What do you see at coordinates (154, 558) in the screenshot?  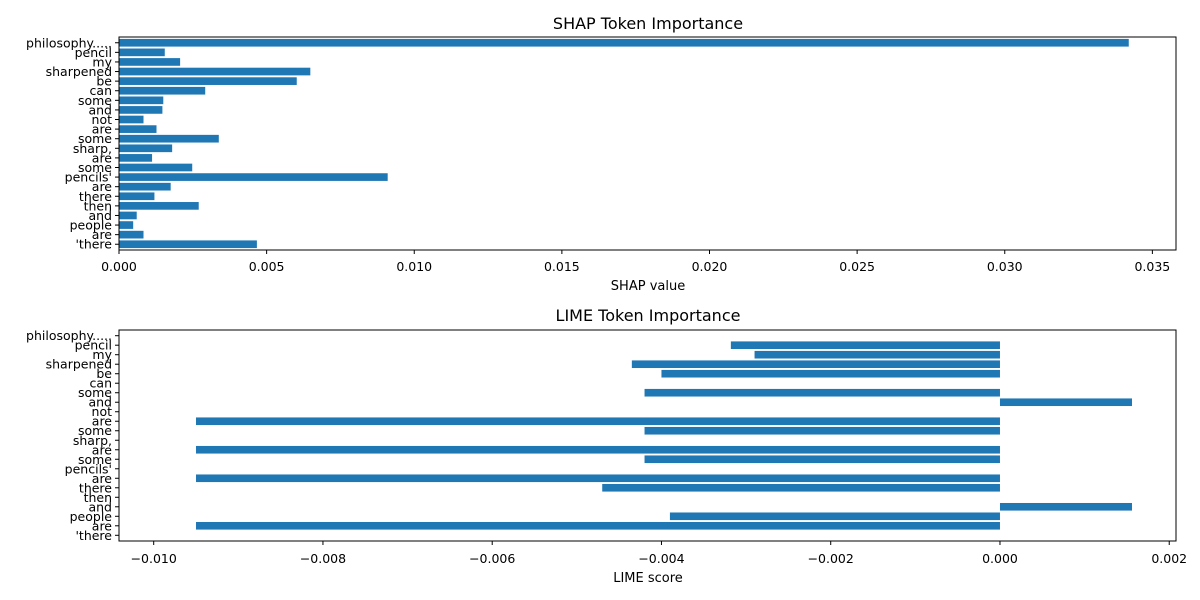 I see `lime-x-tick-label-0: −0.010` at bounding box center [154, 558].